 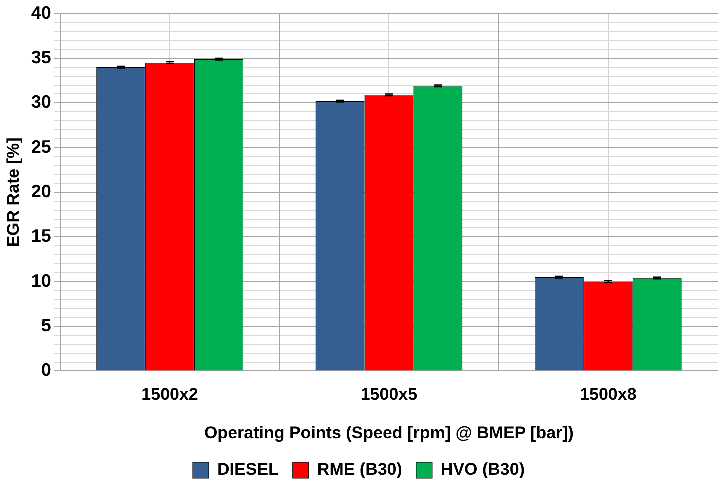 What do you see at coordinates (170, 394) in the screenshot?
I see `x-tick-label: 1500x2` at bounding box center [170, 394].